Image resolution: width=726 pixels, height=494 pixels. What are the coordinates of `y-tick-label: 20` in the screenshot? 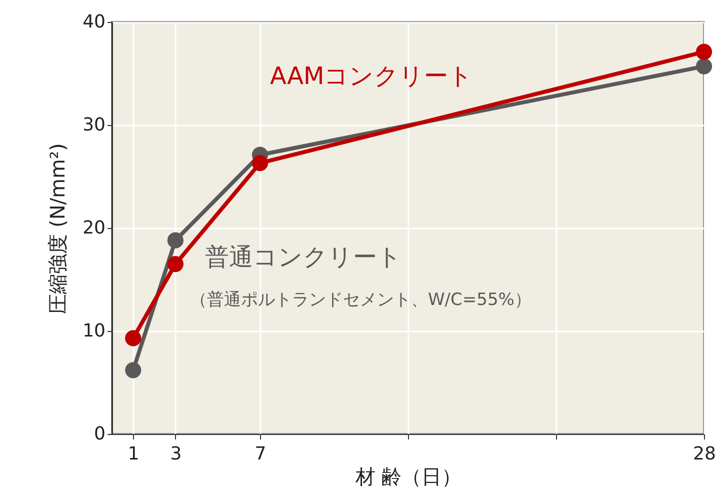 It's located at (94, 228).